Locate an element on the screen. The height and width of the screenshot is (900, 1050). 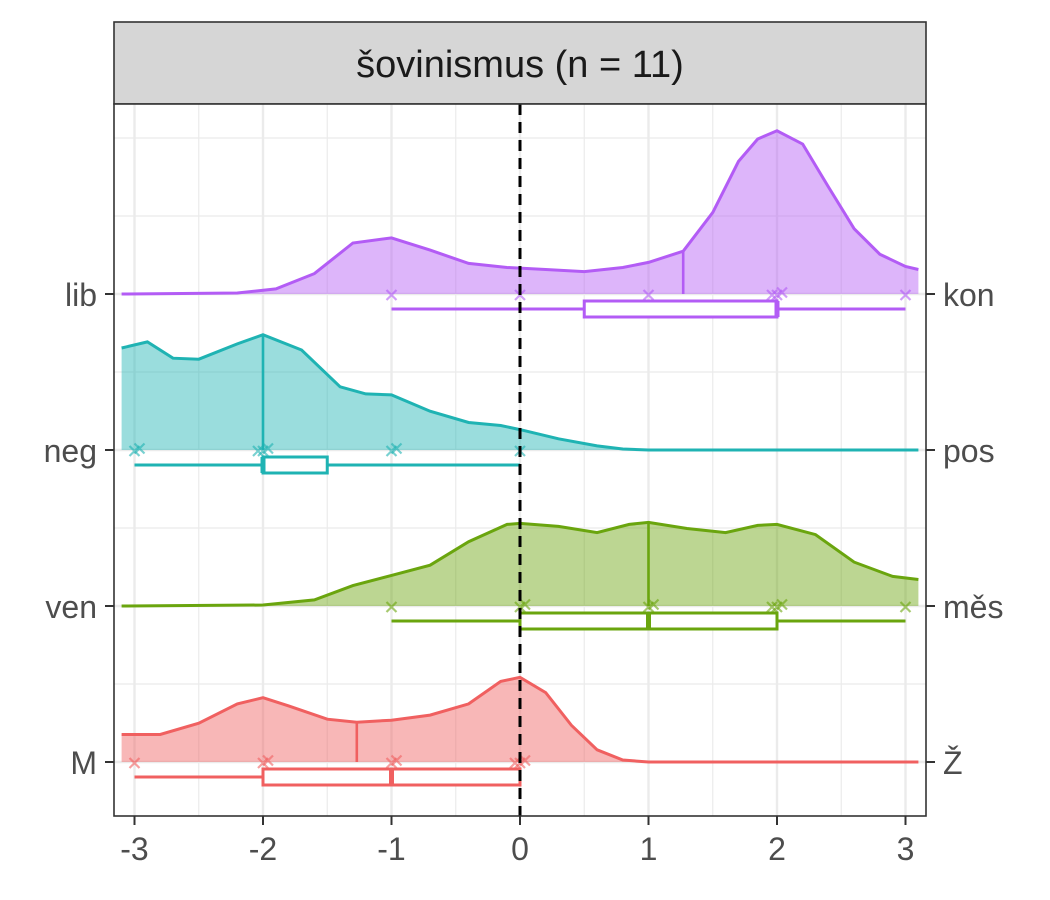
y-label-right: Ž is located at coordinates (953, 763).